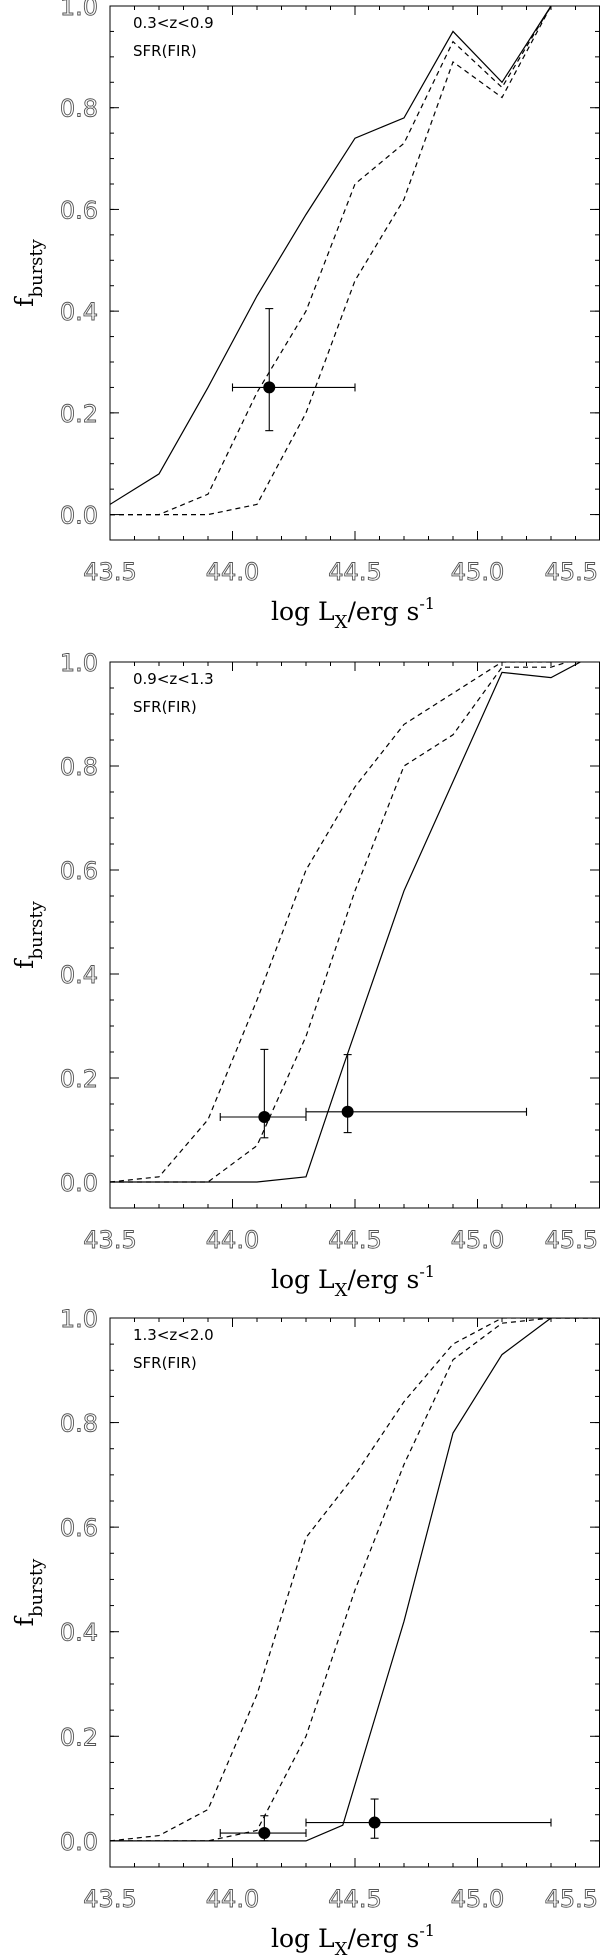  What do you see at coordinates (173, 679) in the screenshot?
I see `panel-annotation: 0.9<z<1.3` at bounding box center [173, 679].